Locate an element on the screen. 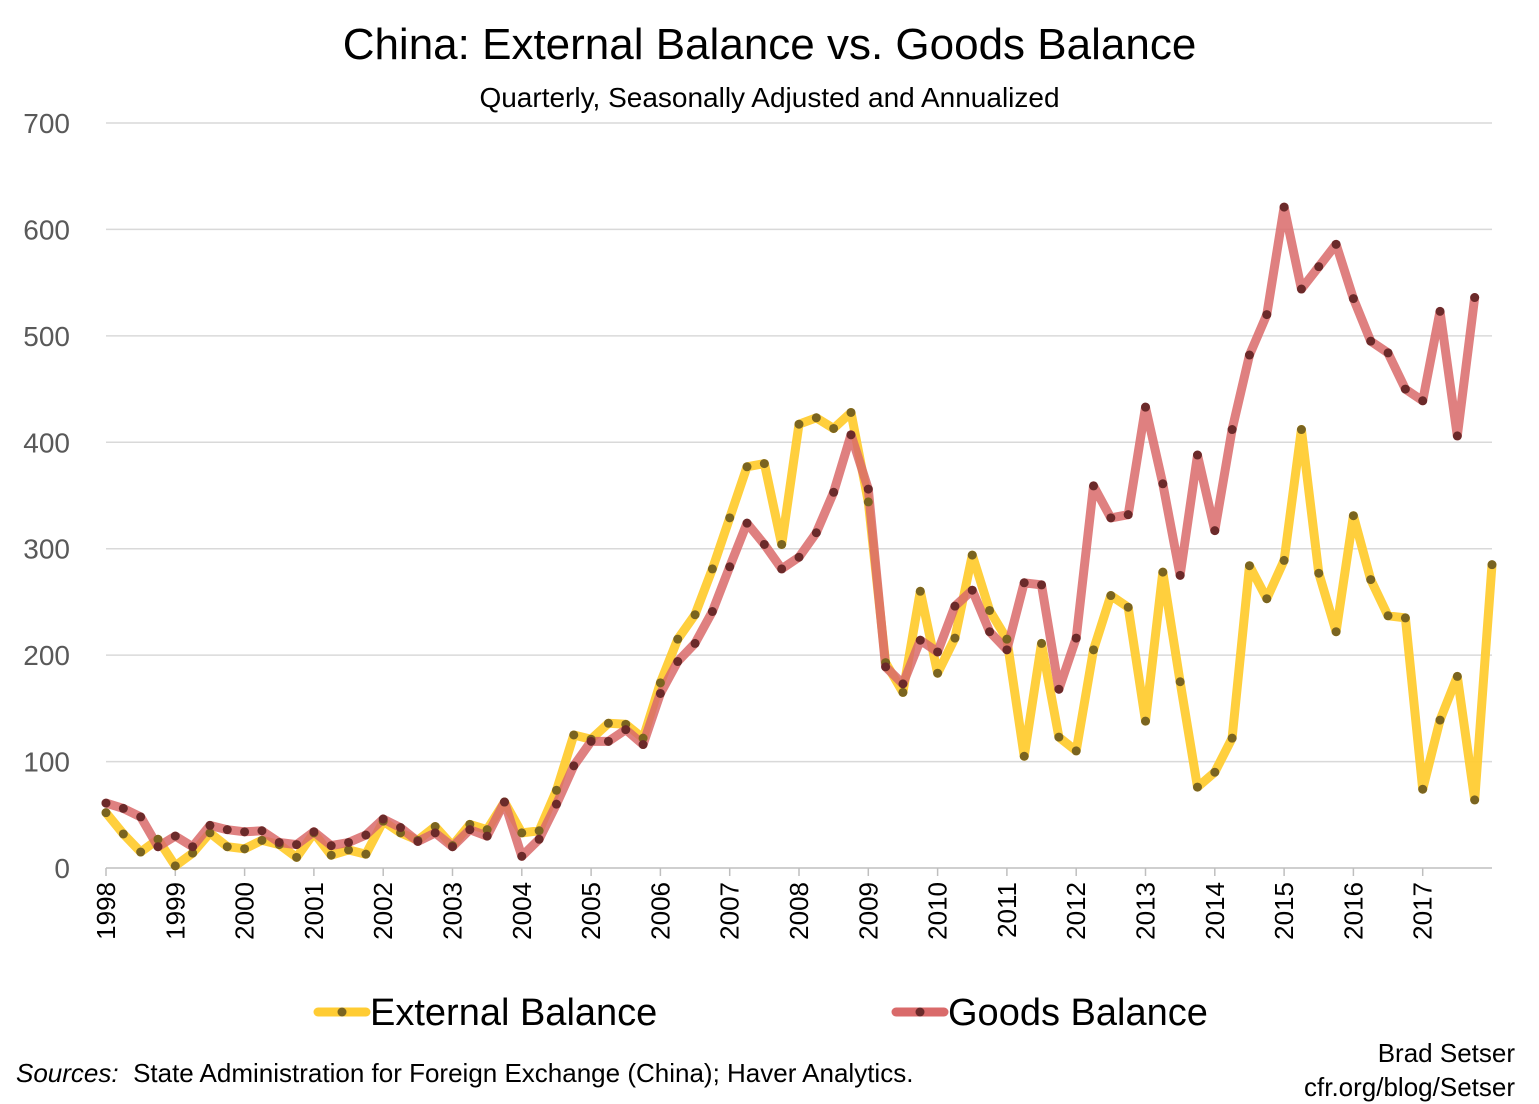 The height and width of the screenshot is (1104, 1539). legend: External Balance Goods Balance is located at coordinates (760, 1013).